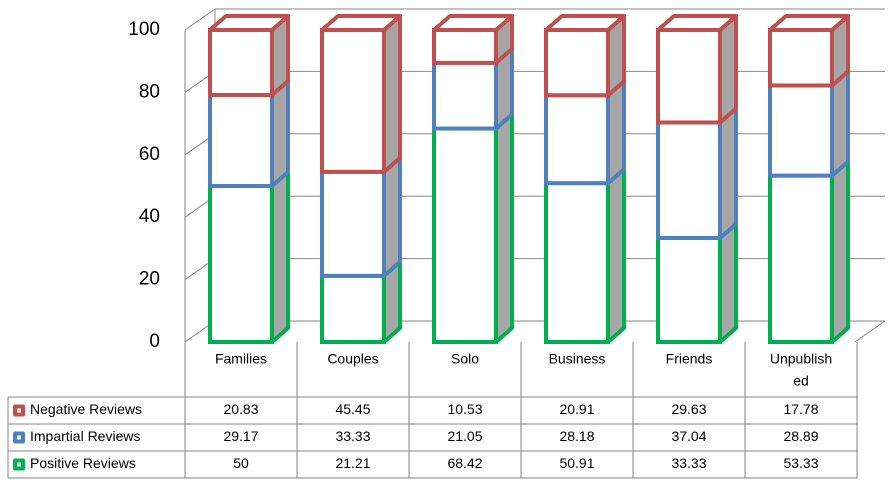  I want to click on floor-edge-right, so click(870, 331).